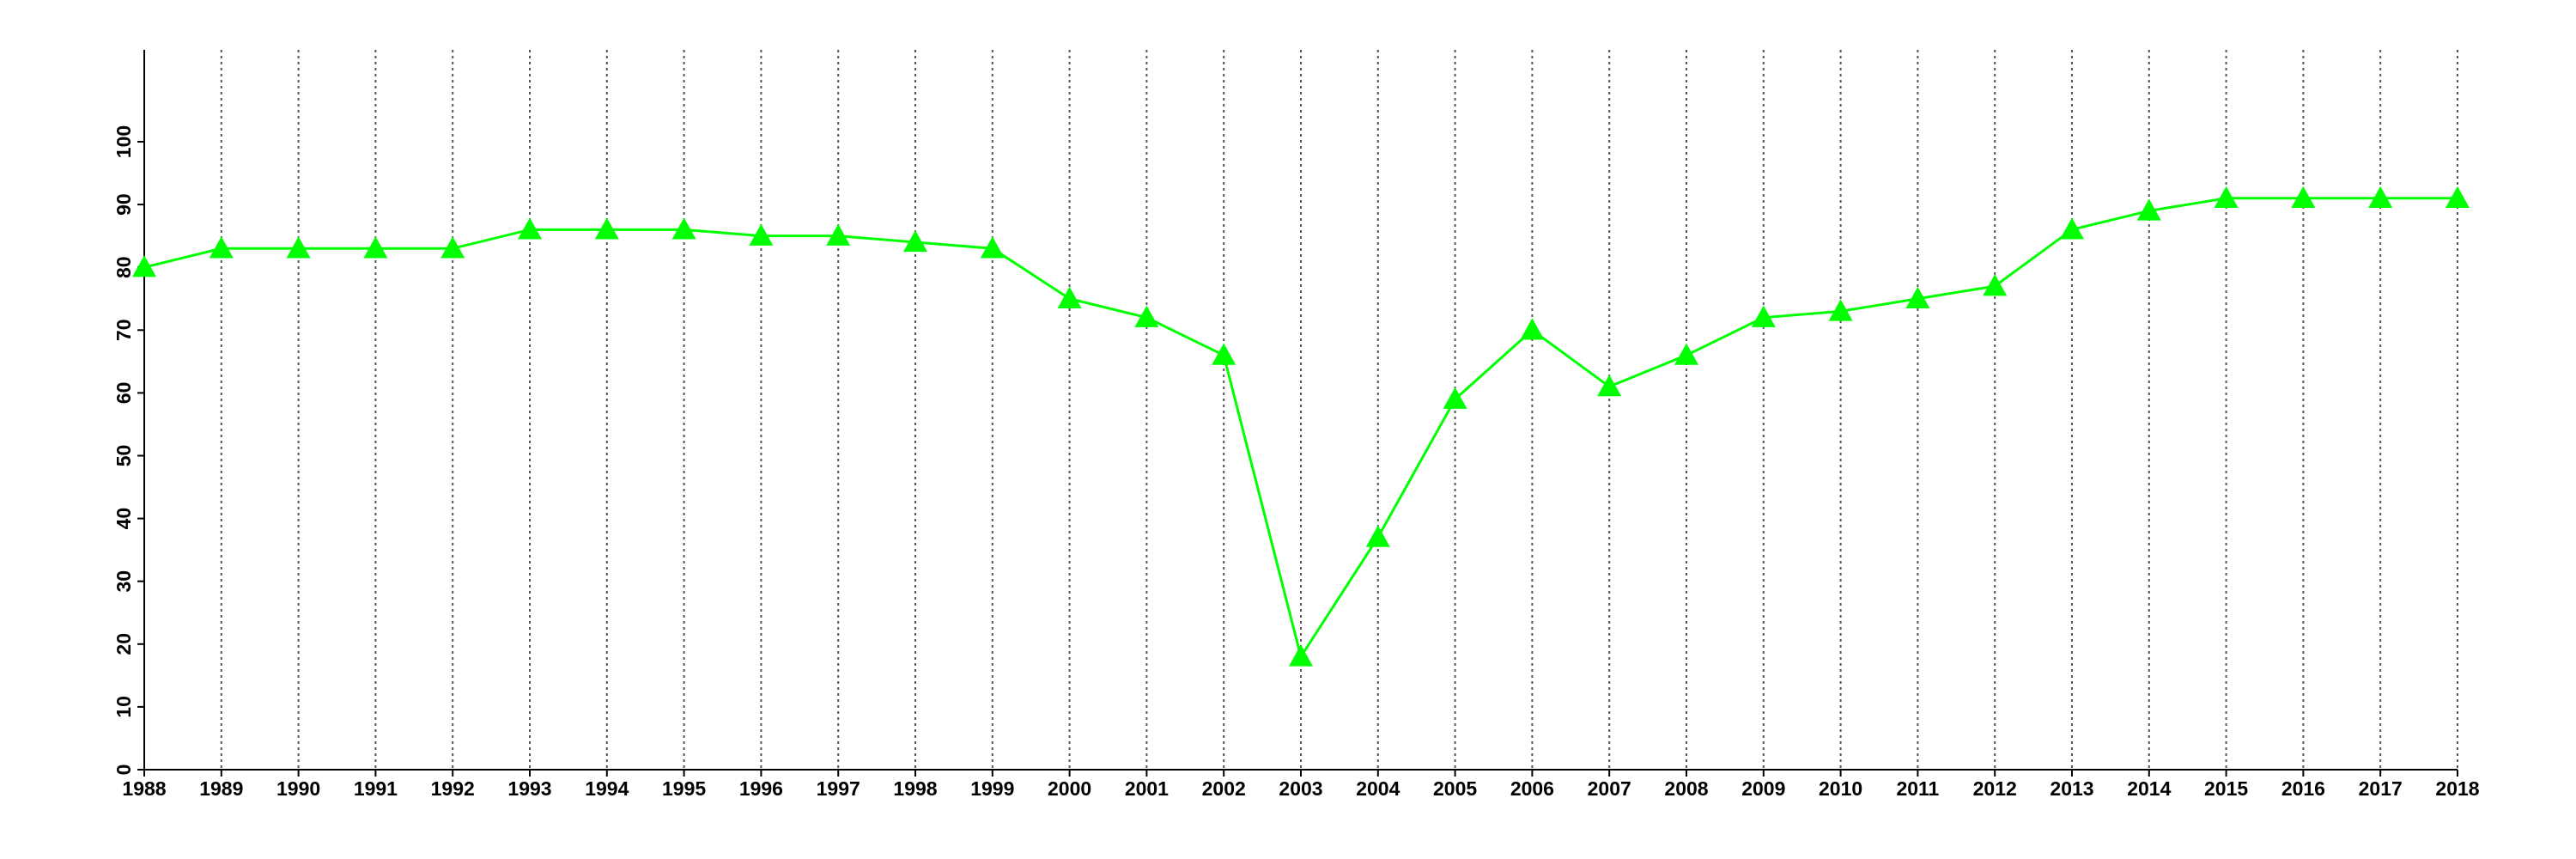 The image size is (2576, 859). Describe the element at coordinates (453, 788) in the screenshot. I see `x-tick-label: 1992` at that location.